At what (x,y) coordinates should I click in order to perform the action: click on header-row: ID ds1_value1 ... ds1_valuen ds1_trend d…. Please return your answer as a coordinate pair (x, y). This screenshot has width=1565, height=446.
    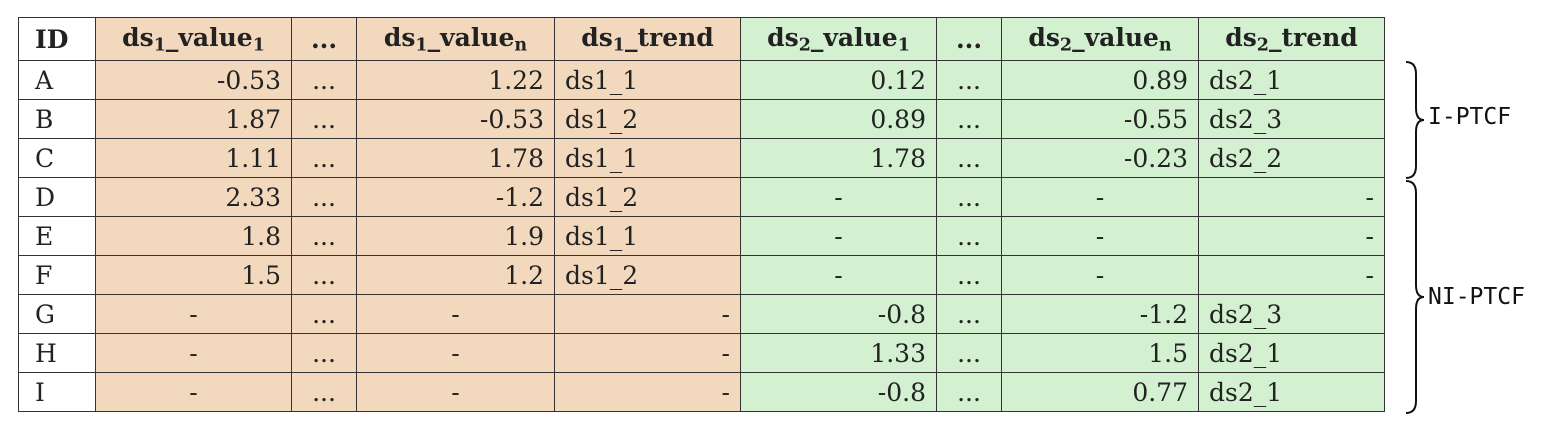
    Looking at the image, I should click on (701, 39).